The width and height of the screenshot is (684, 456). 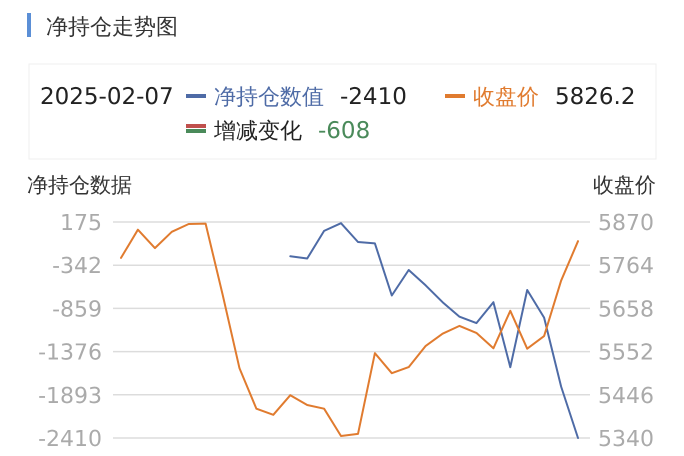 I want to click on legend-label: 增减变化, so click(x=257, y=131).